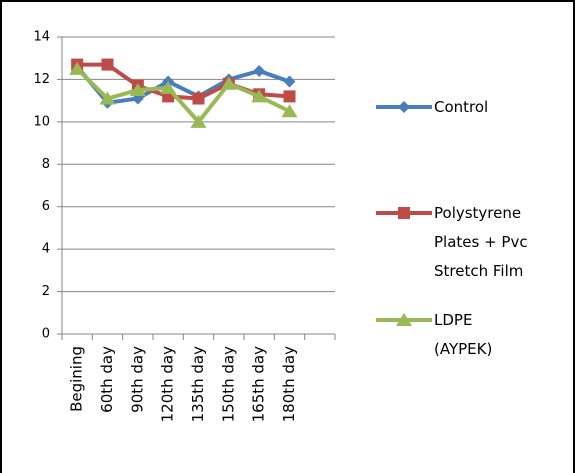  What do you see at coordinates (46, 164) in the screenshot?
I see `y-tick-label: 8` at bounding box center [46, 164].